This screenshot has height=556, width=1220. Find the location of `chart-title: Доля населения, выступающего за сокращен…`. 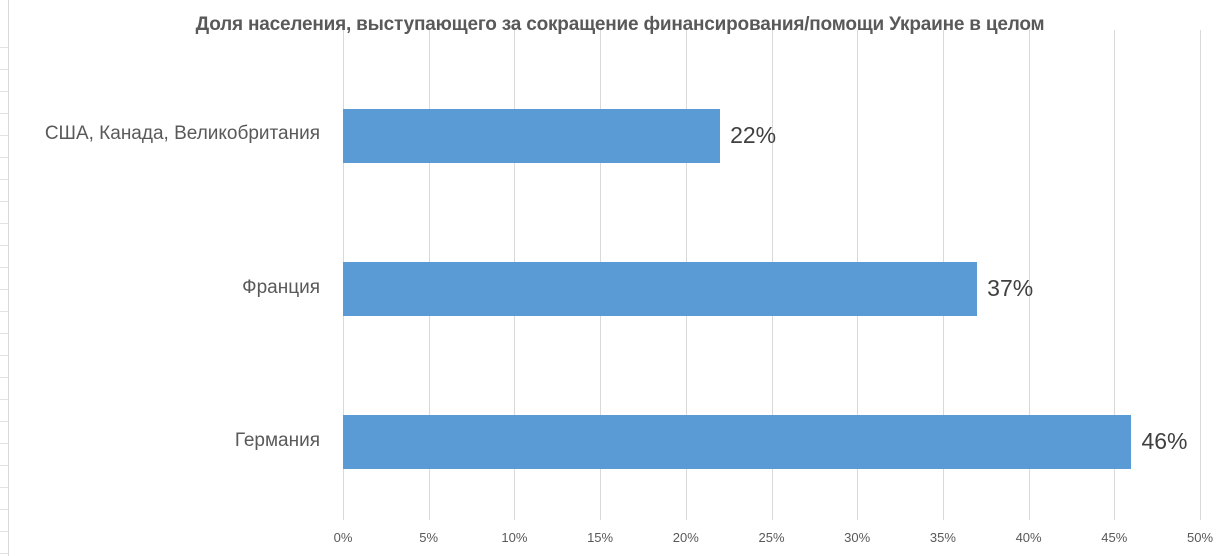

chart-title: Доля населения, выступающего за сокращен… is located at coordinates (620, 24).